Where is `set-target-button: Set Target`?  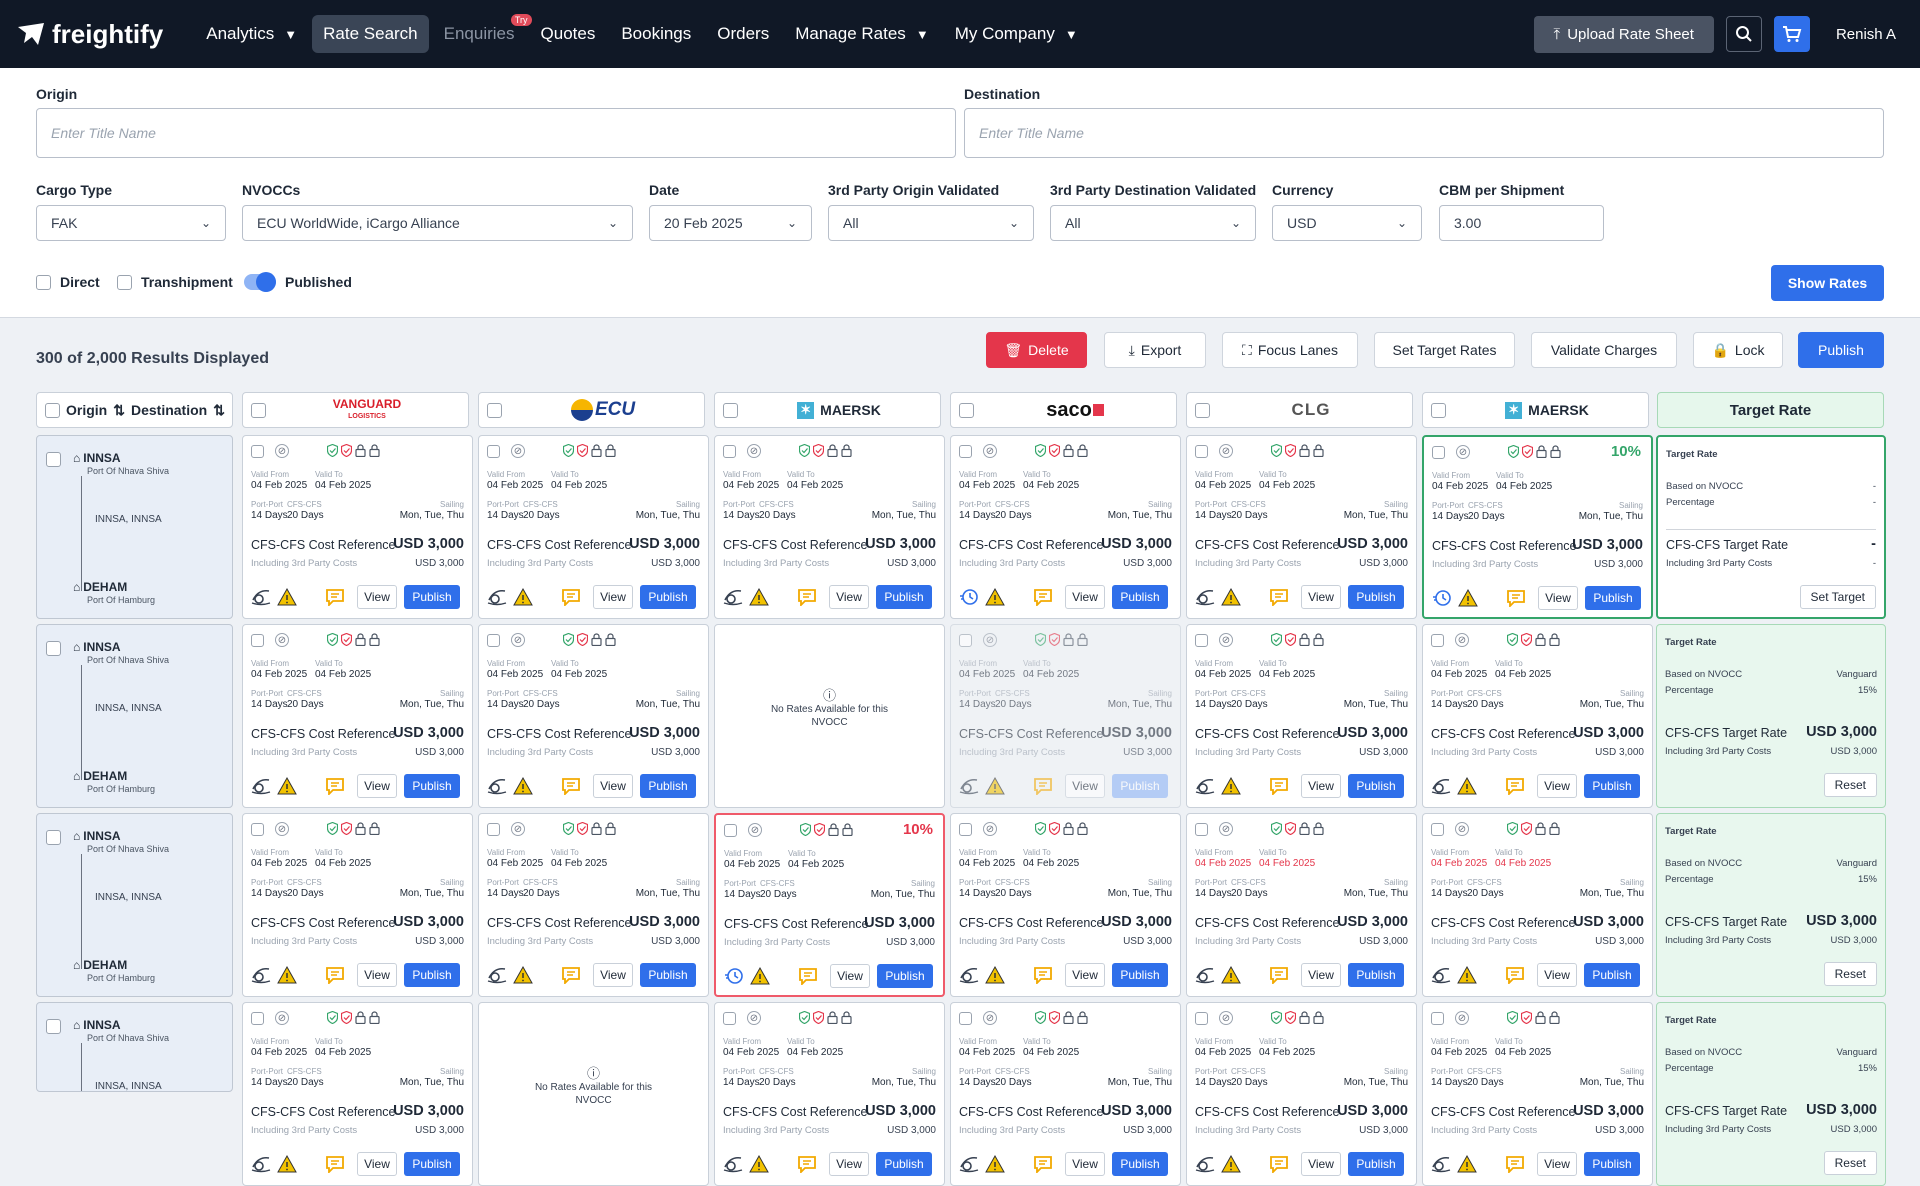
set-target-button: Set Target is located at coordinates (1837, 597).